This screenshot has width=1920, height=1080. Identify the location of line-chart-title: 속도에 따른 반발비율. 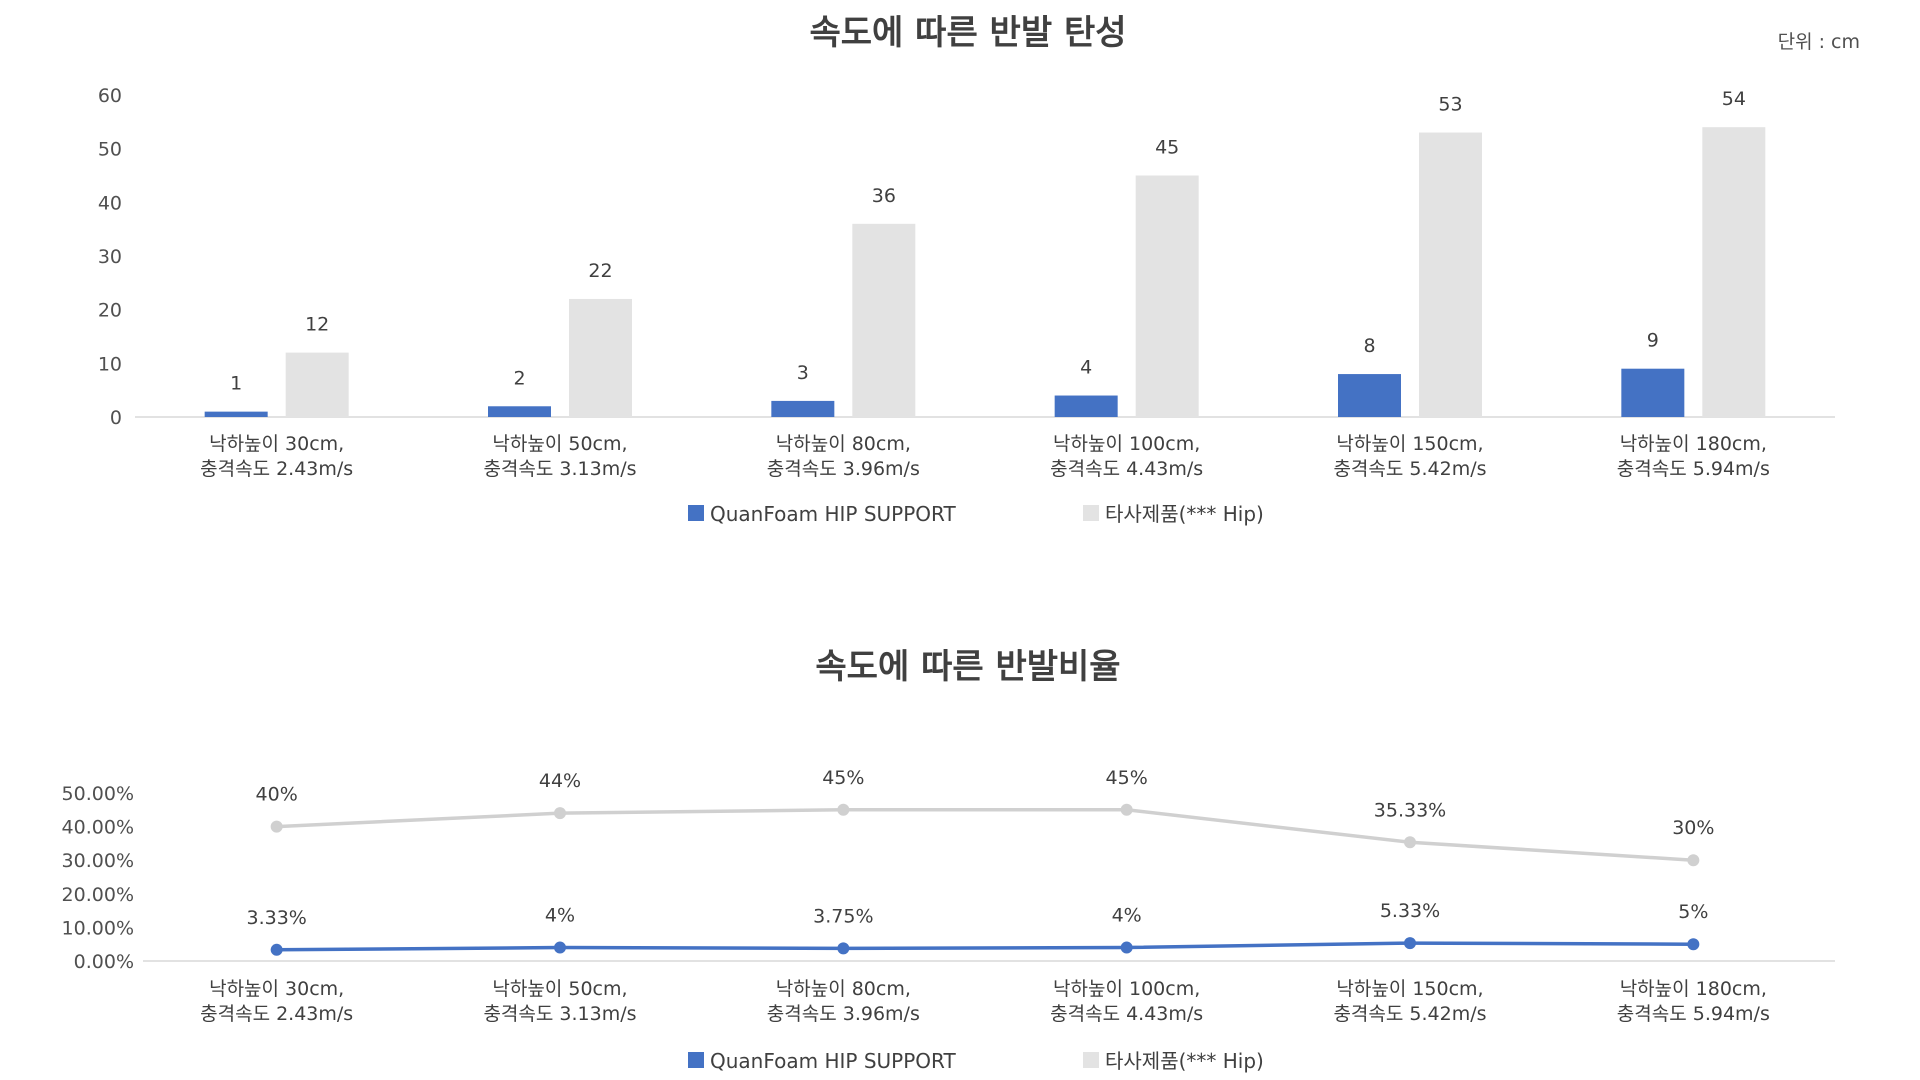
(967, 667).